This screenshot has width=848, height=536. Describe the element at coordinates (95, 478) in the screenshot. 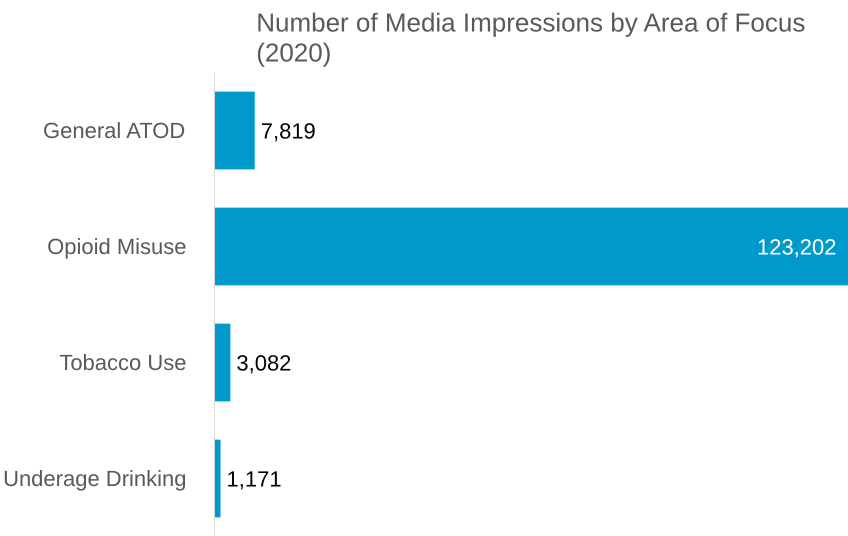

I see `y-tick-label: Underage Drinking` at that location.